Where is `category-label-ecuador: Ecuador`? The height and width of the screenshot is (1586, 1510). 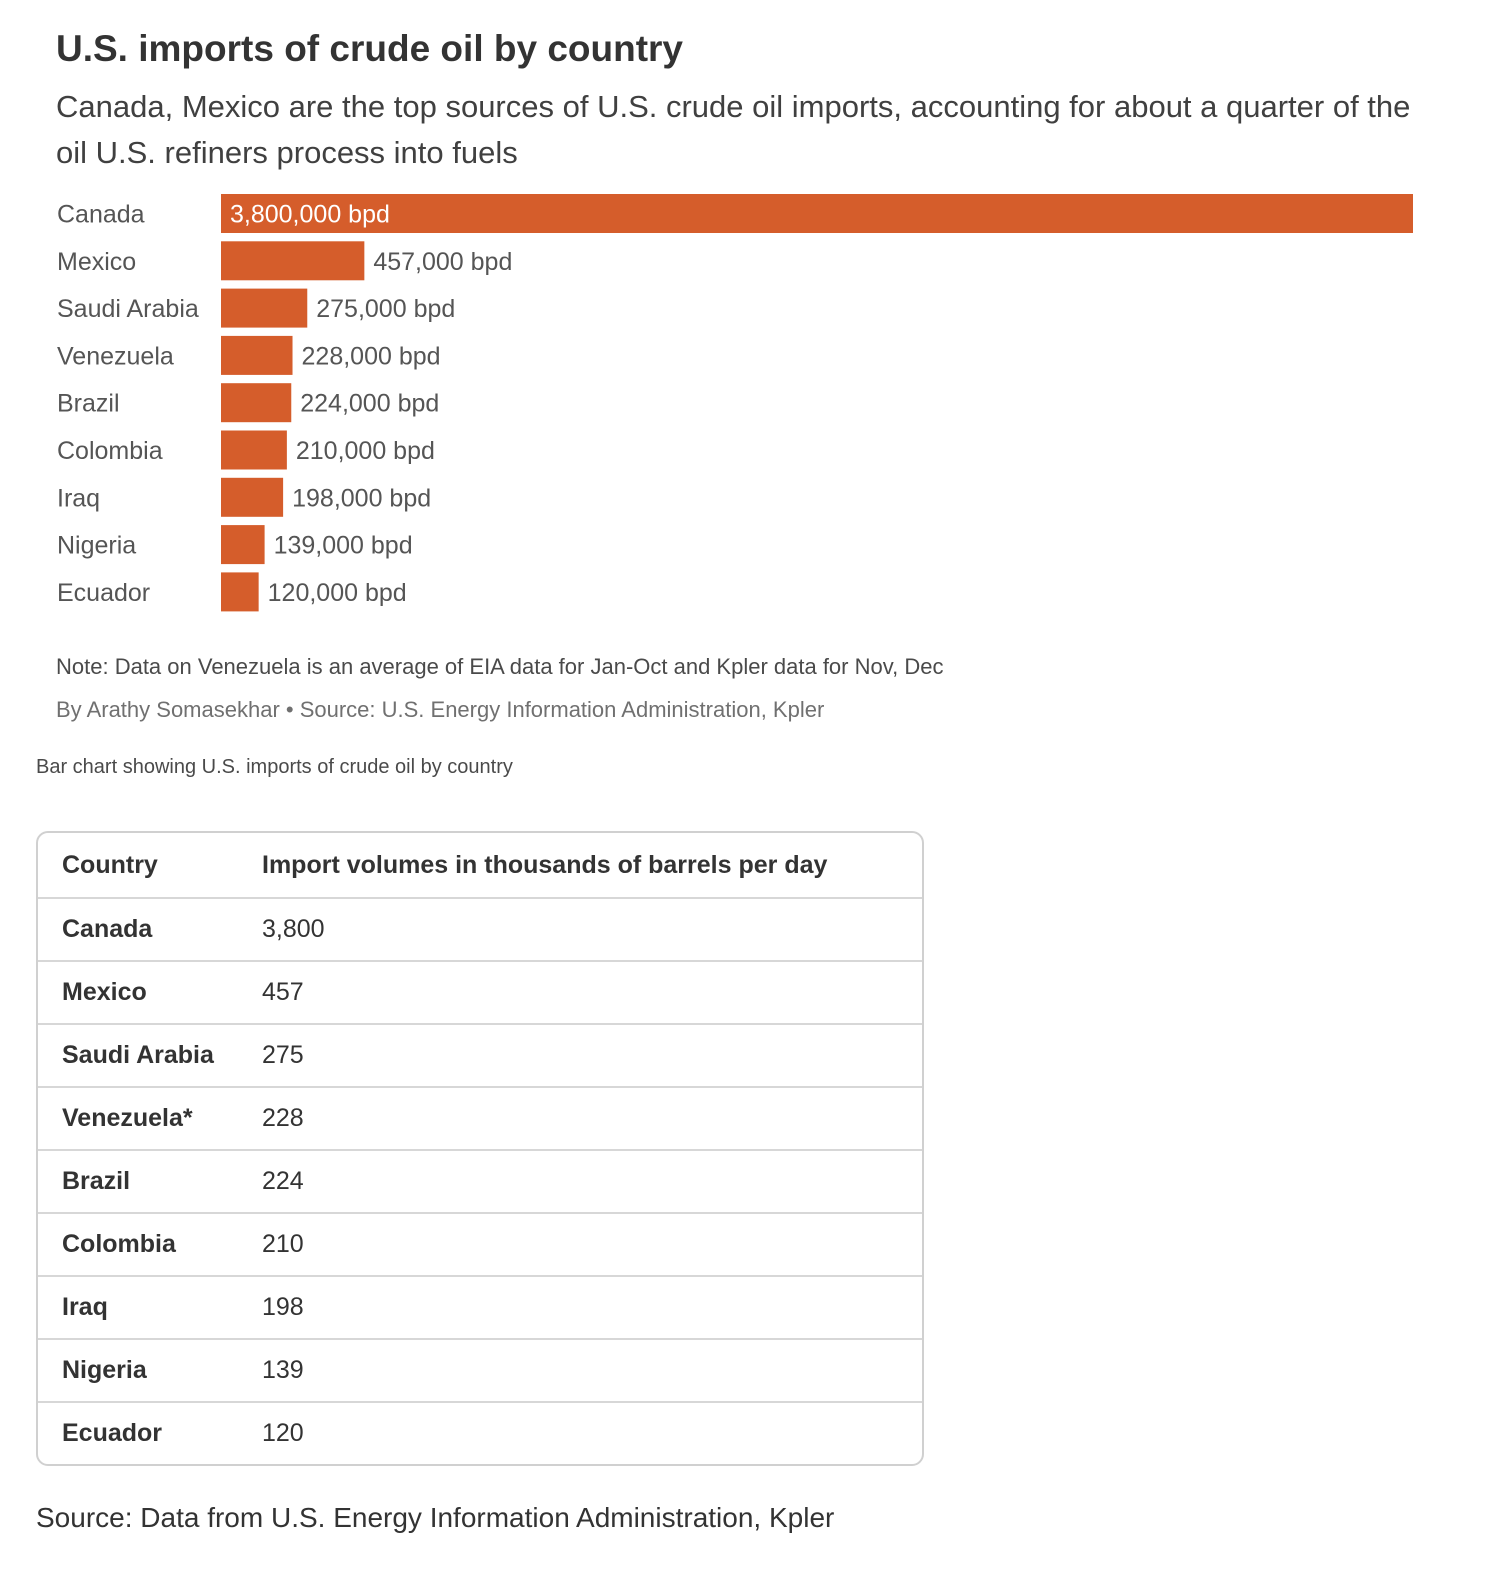 category-label-ecuador: Ecuador is located at coordinates (103, 593).